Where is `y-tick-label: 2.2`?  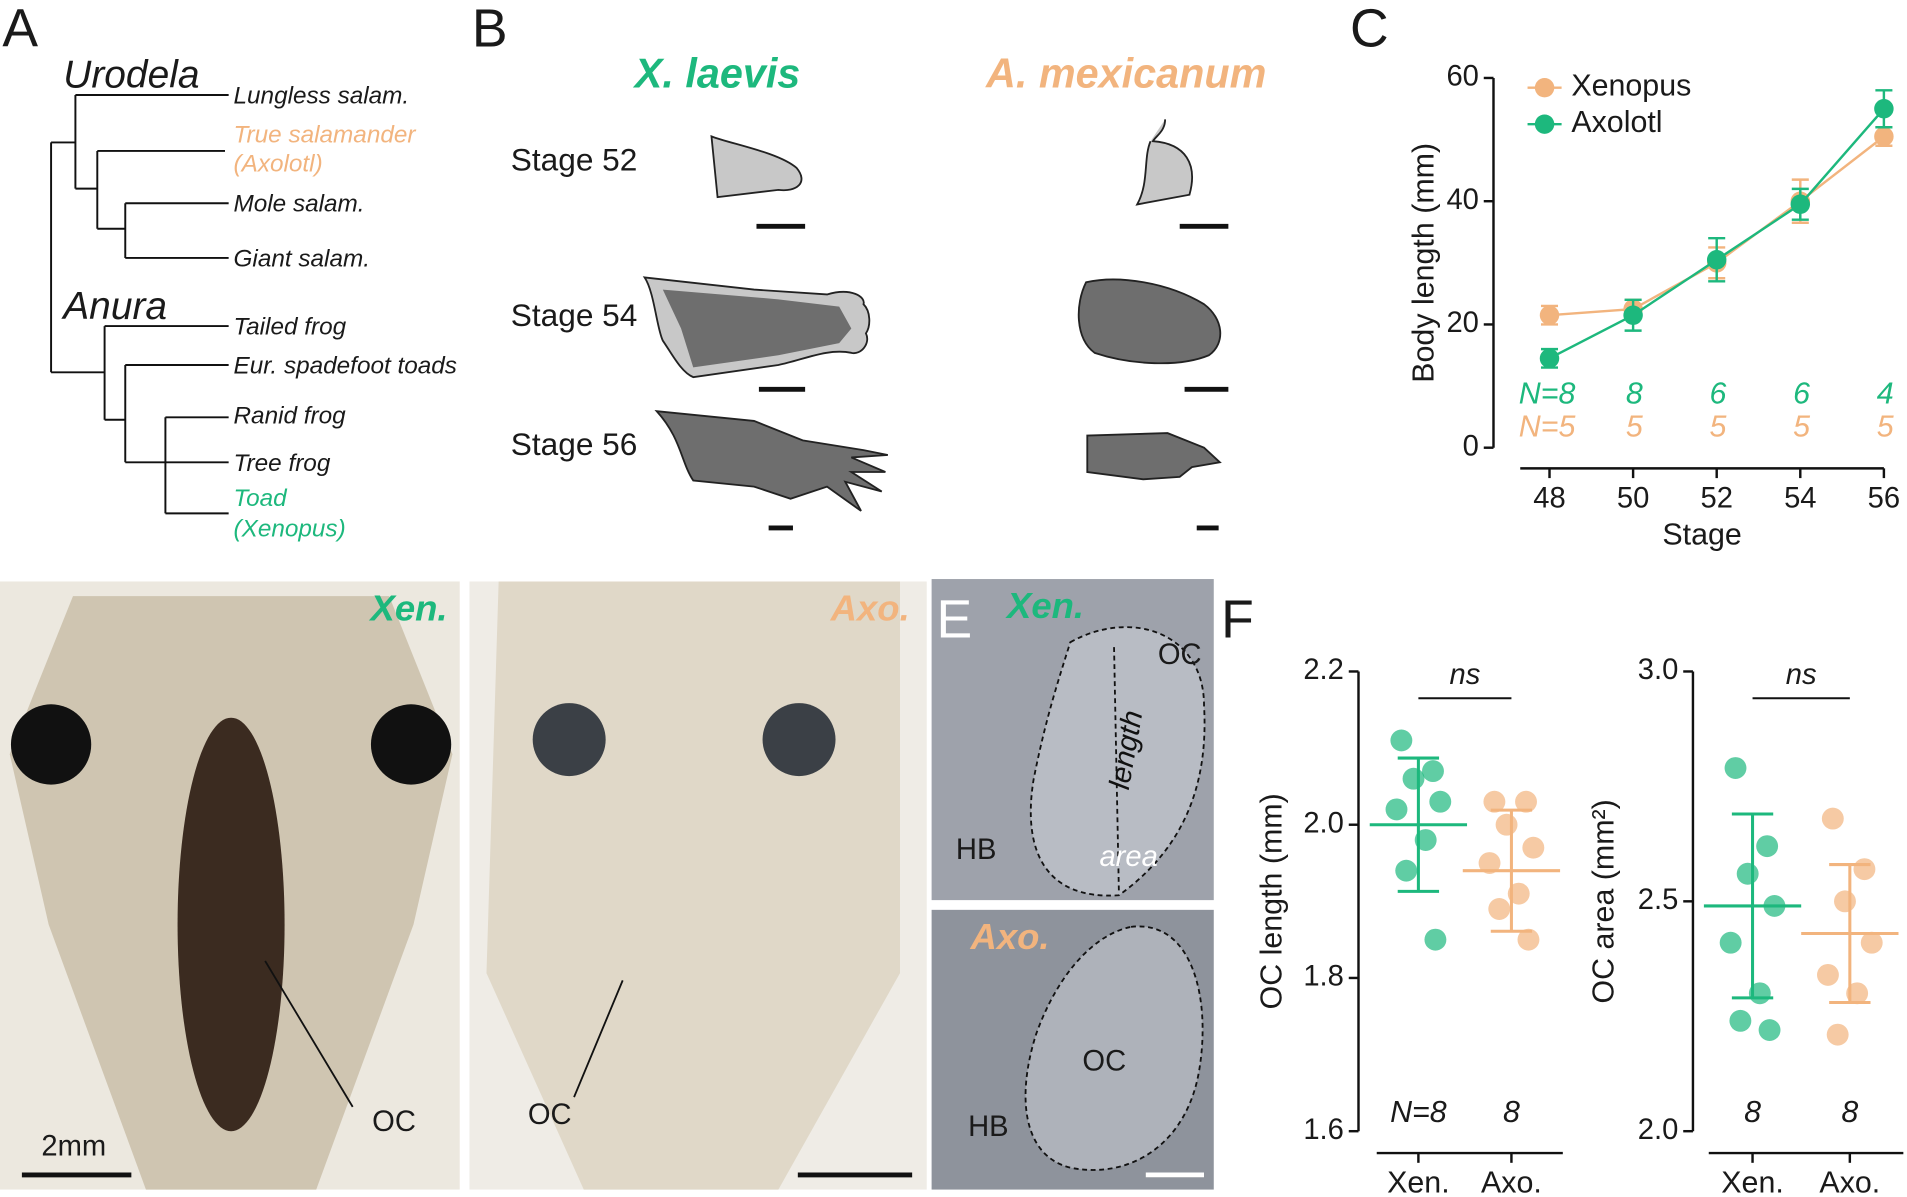 y-tick-label: 2.2 is located at coordinates (1323, 670).